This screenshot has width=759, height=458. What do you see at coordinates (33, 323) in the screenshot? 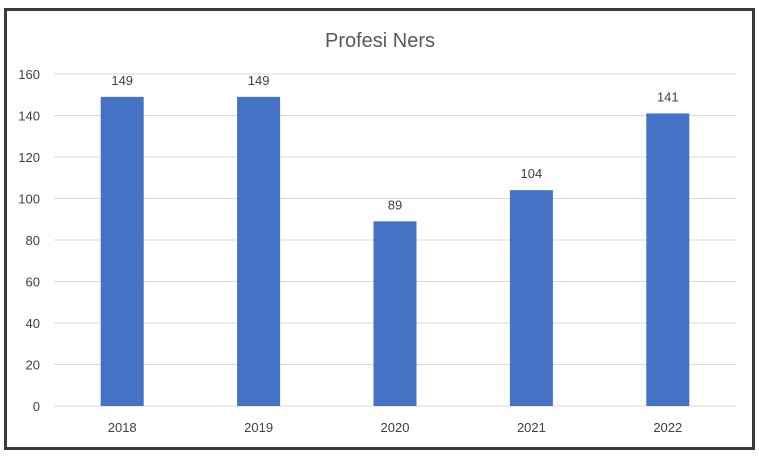
I see `y-tick-label: 40` at bounding box center [33, 323].